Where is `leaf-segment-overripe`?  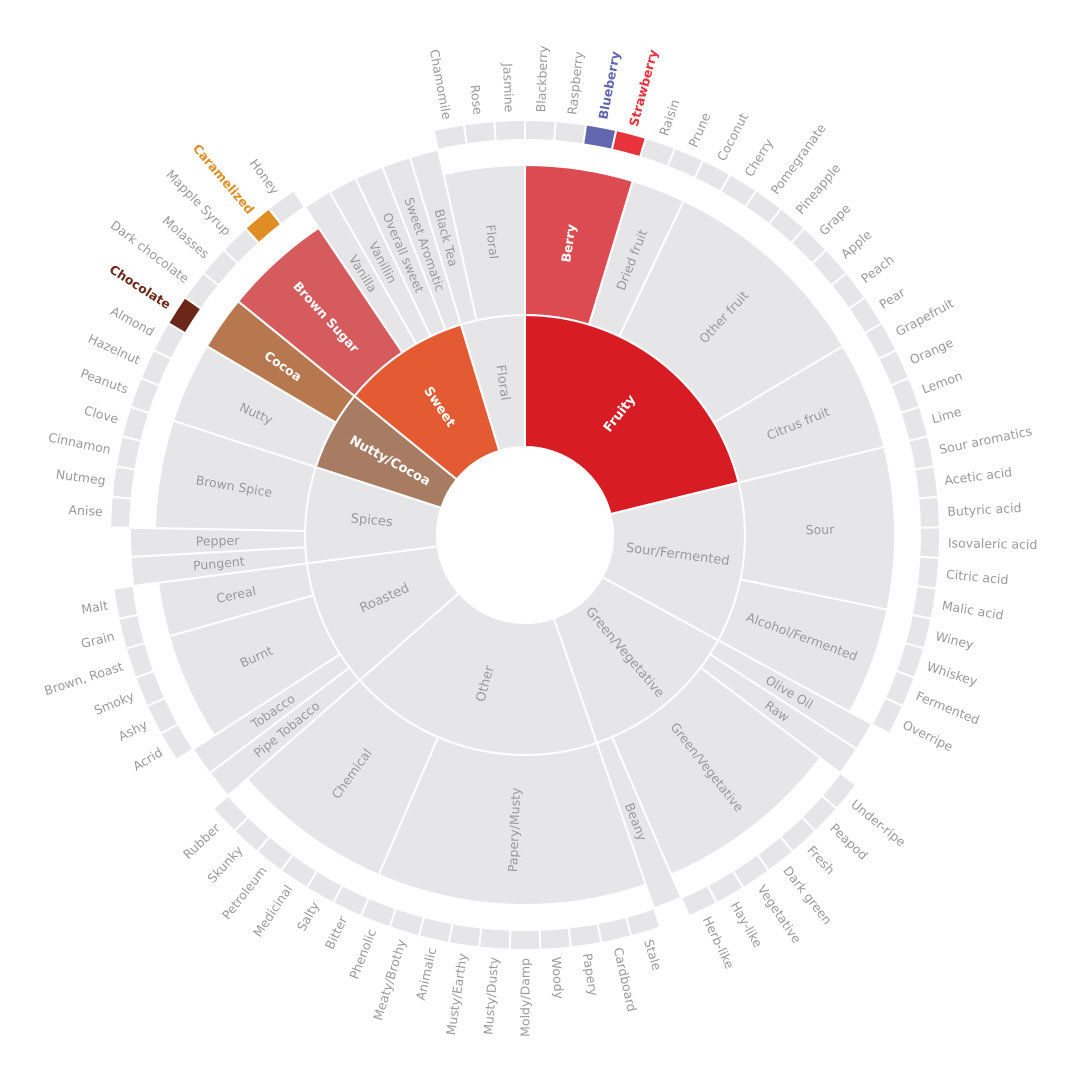 leaf-segment-overripe is located at coordinates (887, 715).